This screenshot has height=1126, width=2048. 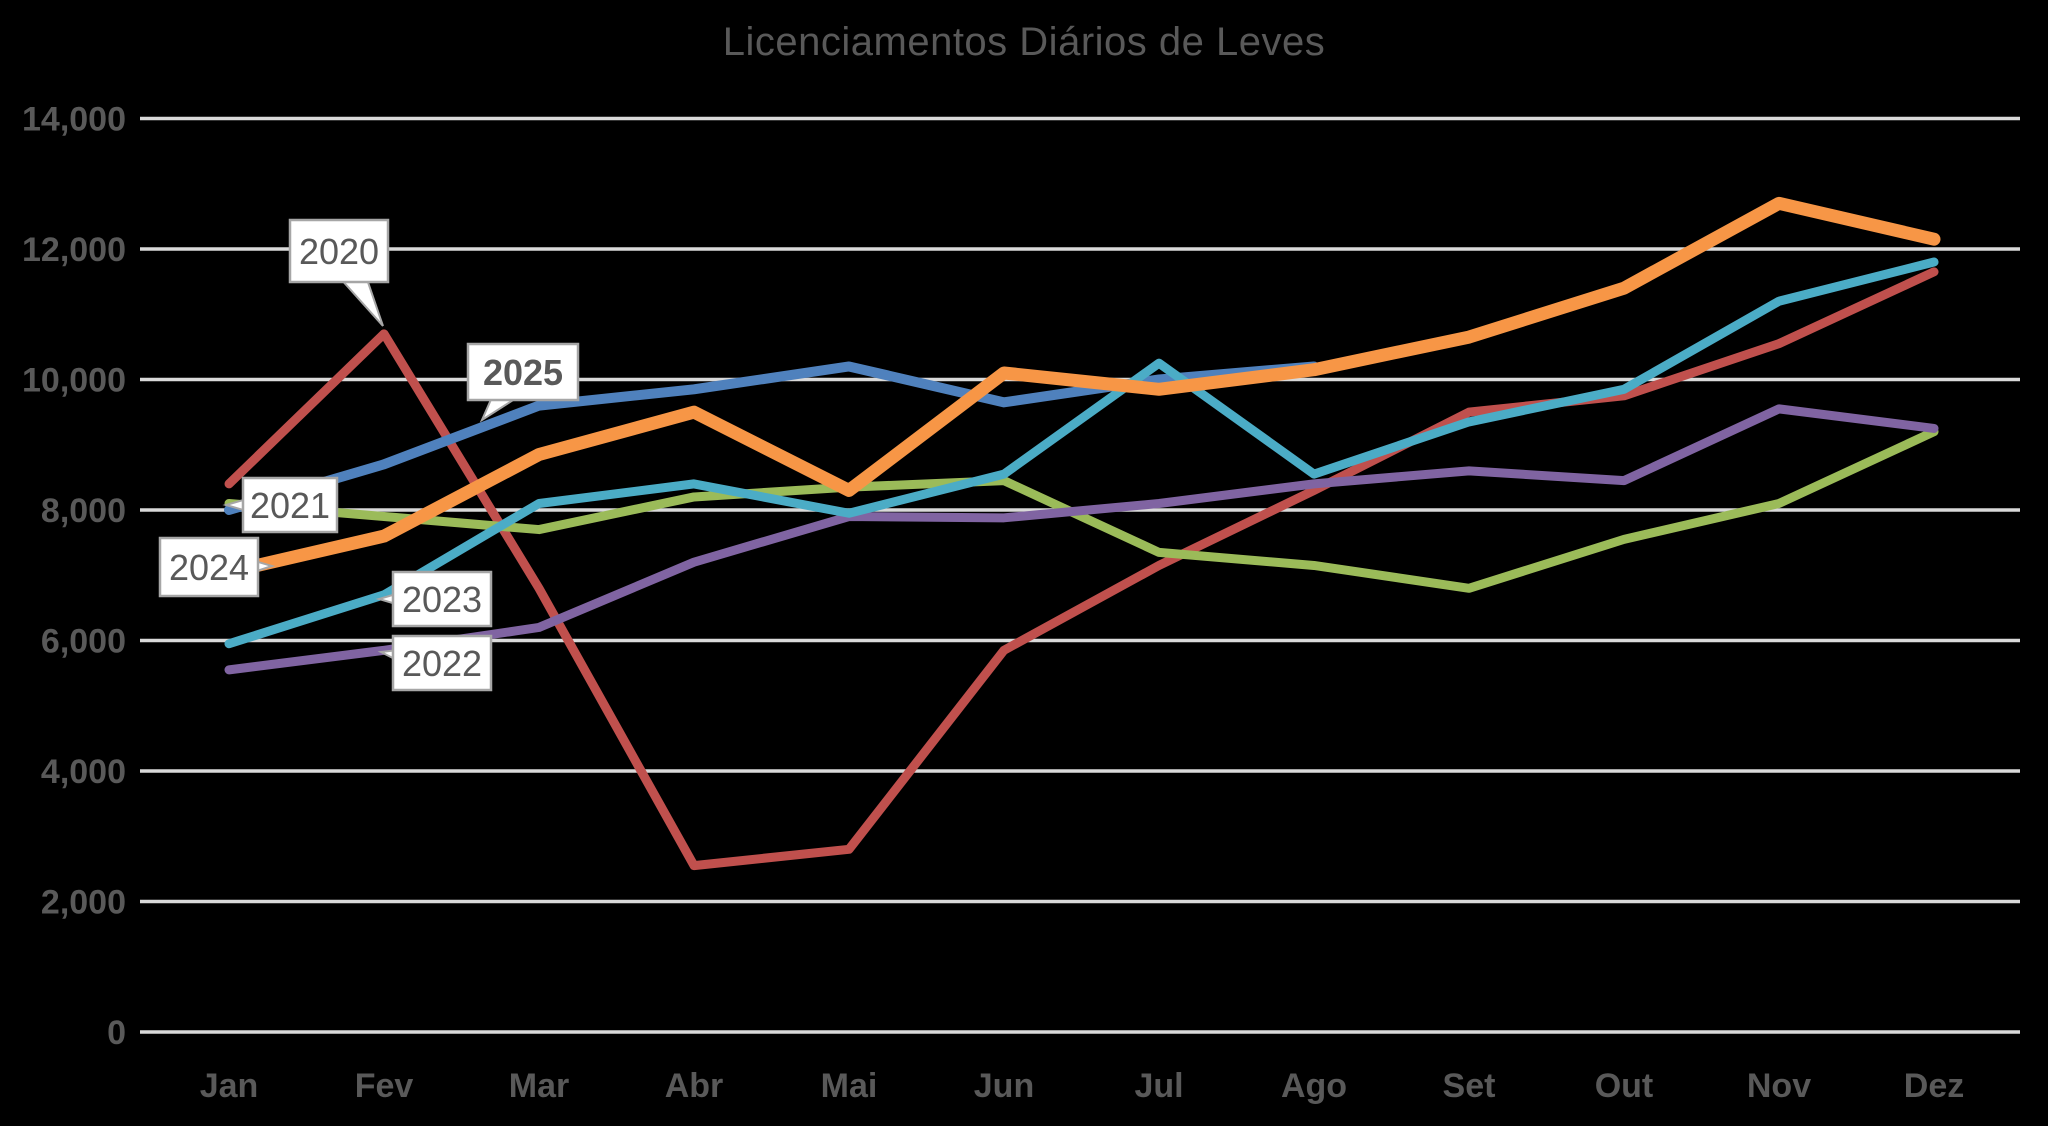 I want to click on x-tick-label-out: Out, so click(x=1624, y=1086).